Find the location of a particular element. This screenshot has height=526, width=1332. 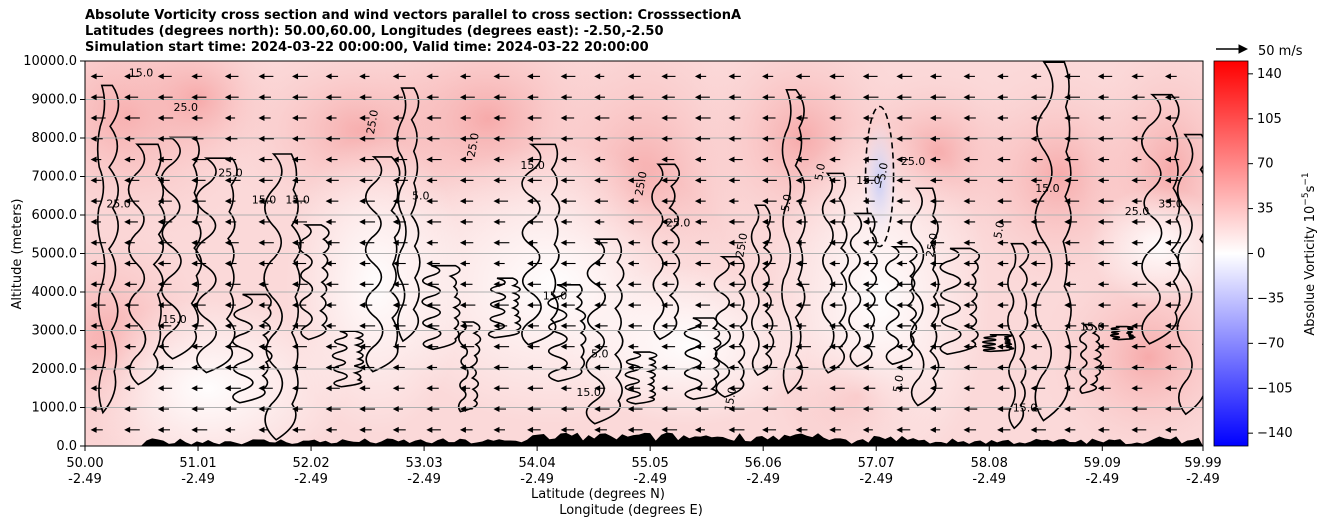

y-tick-label: 1000.0 is located at coordinates (55, 408).